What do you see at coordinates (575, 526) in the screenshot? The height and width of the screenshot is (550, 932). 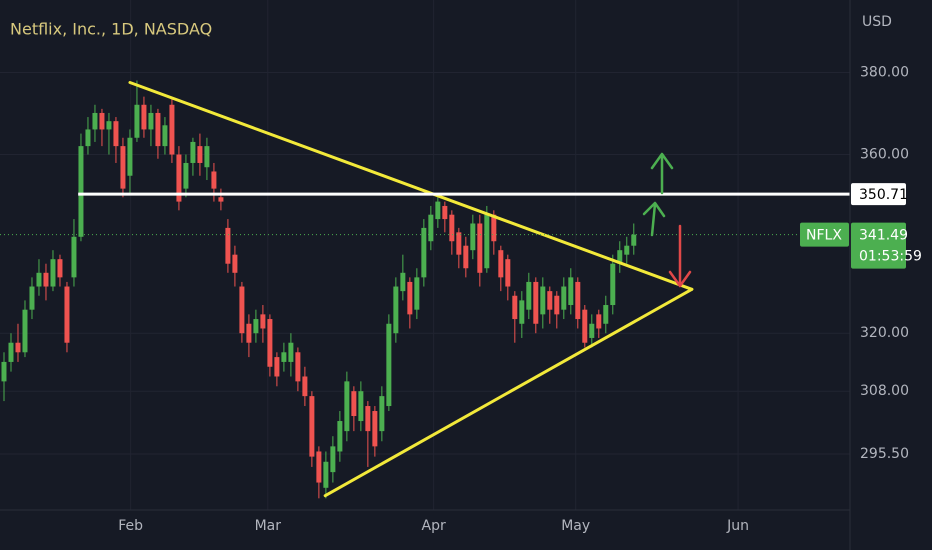 I see `x-tick-label: May` at bounding box center [575, 526].